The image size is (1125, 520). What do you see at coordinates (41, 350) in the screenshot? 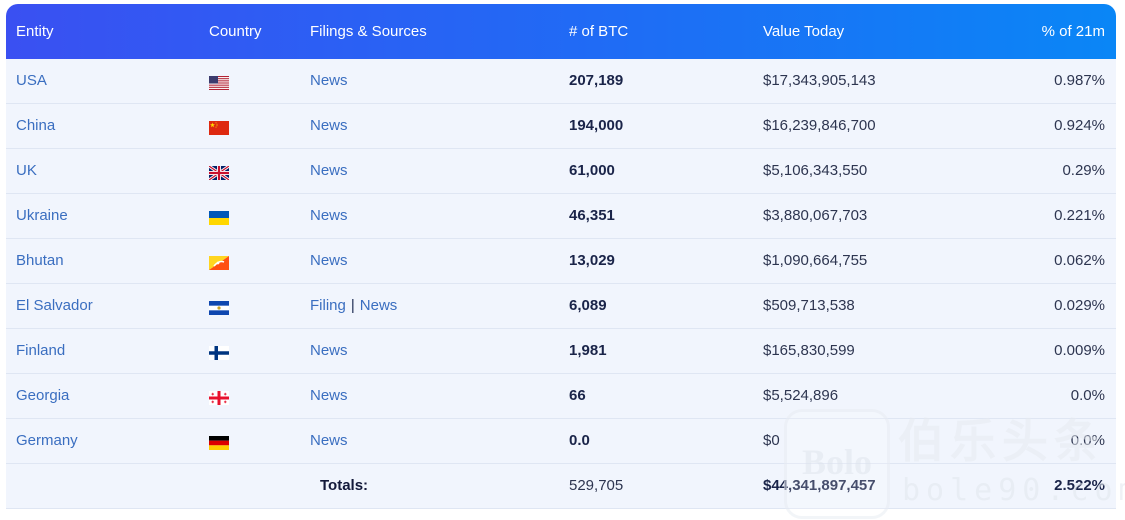
I see `entity-link: Finland` at bounding box center [41, 350].